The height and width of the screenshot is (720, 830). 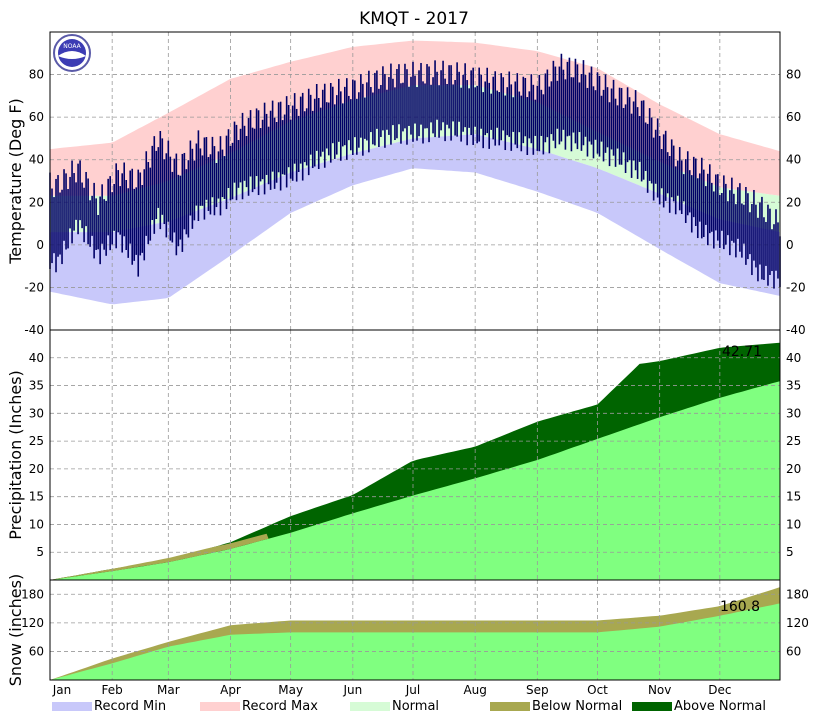 What do you see at coordinates (793, 441) in the screenshot?
I see `y-tick-label-right: 25` at bounding box center [793, 441].